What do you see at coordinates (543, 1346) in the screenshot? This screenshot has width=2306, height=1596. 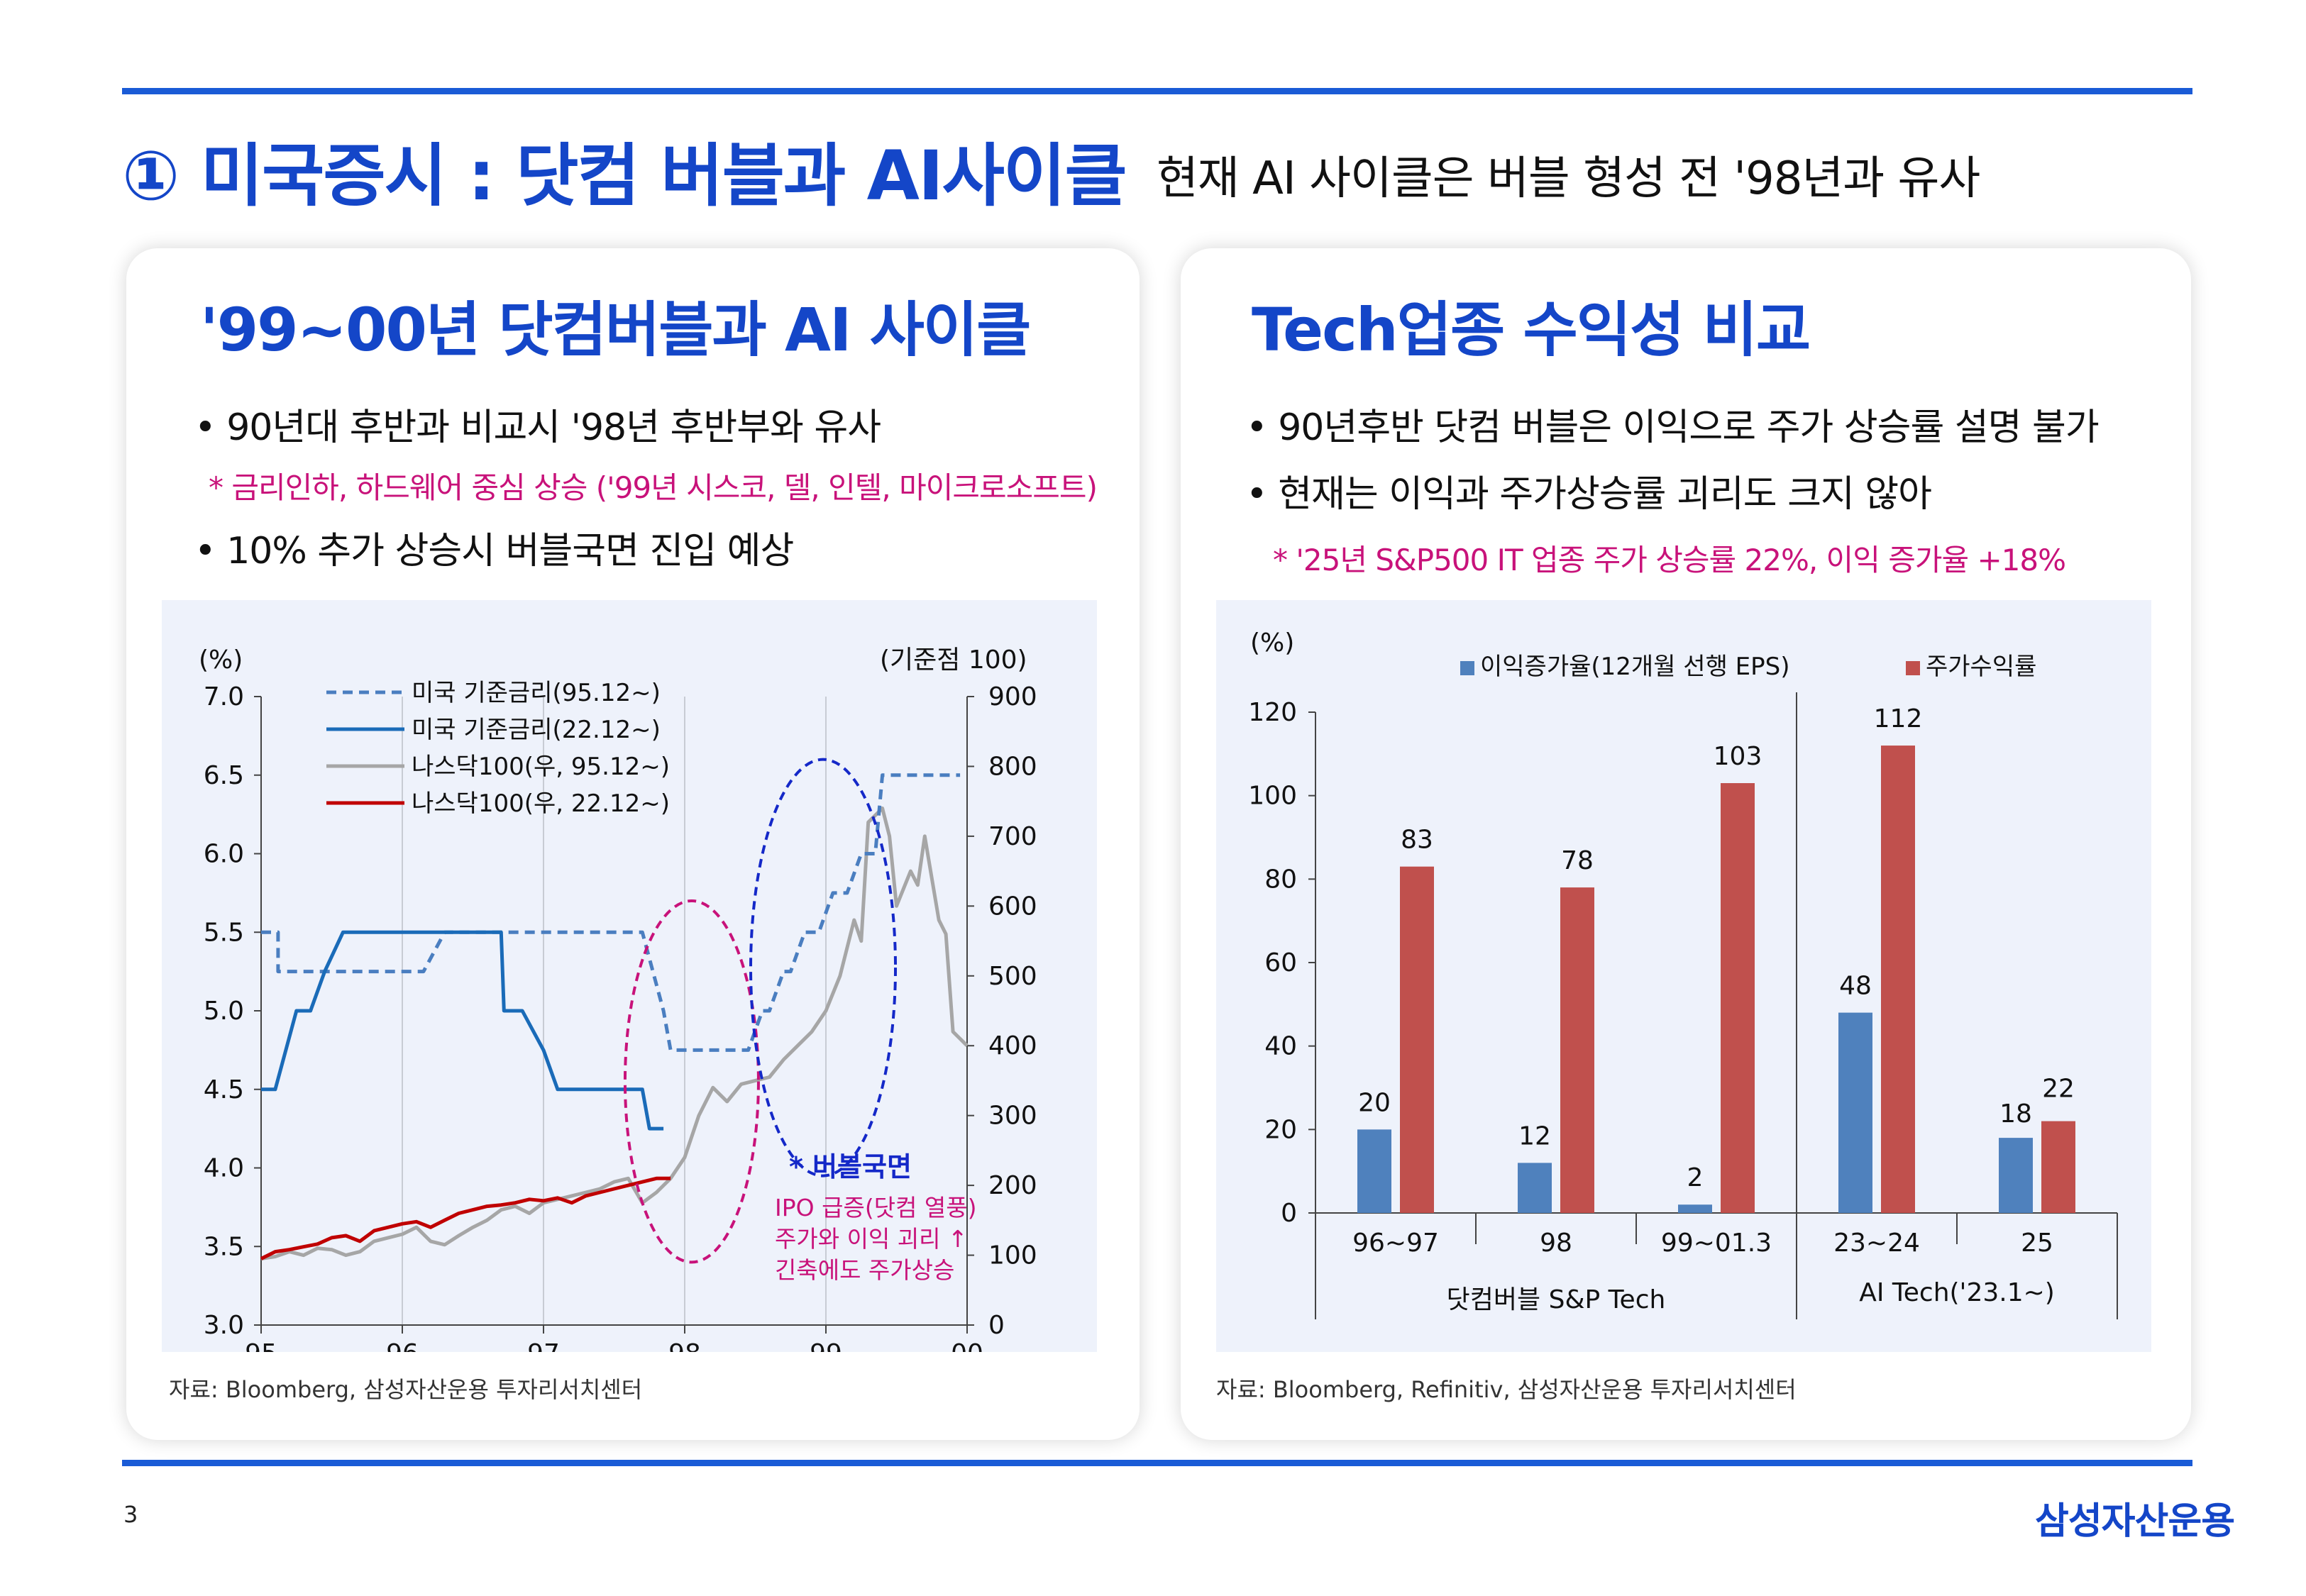 I see `x-tick-label: 97` at bounding box center [543, 1346].